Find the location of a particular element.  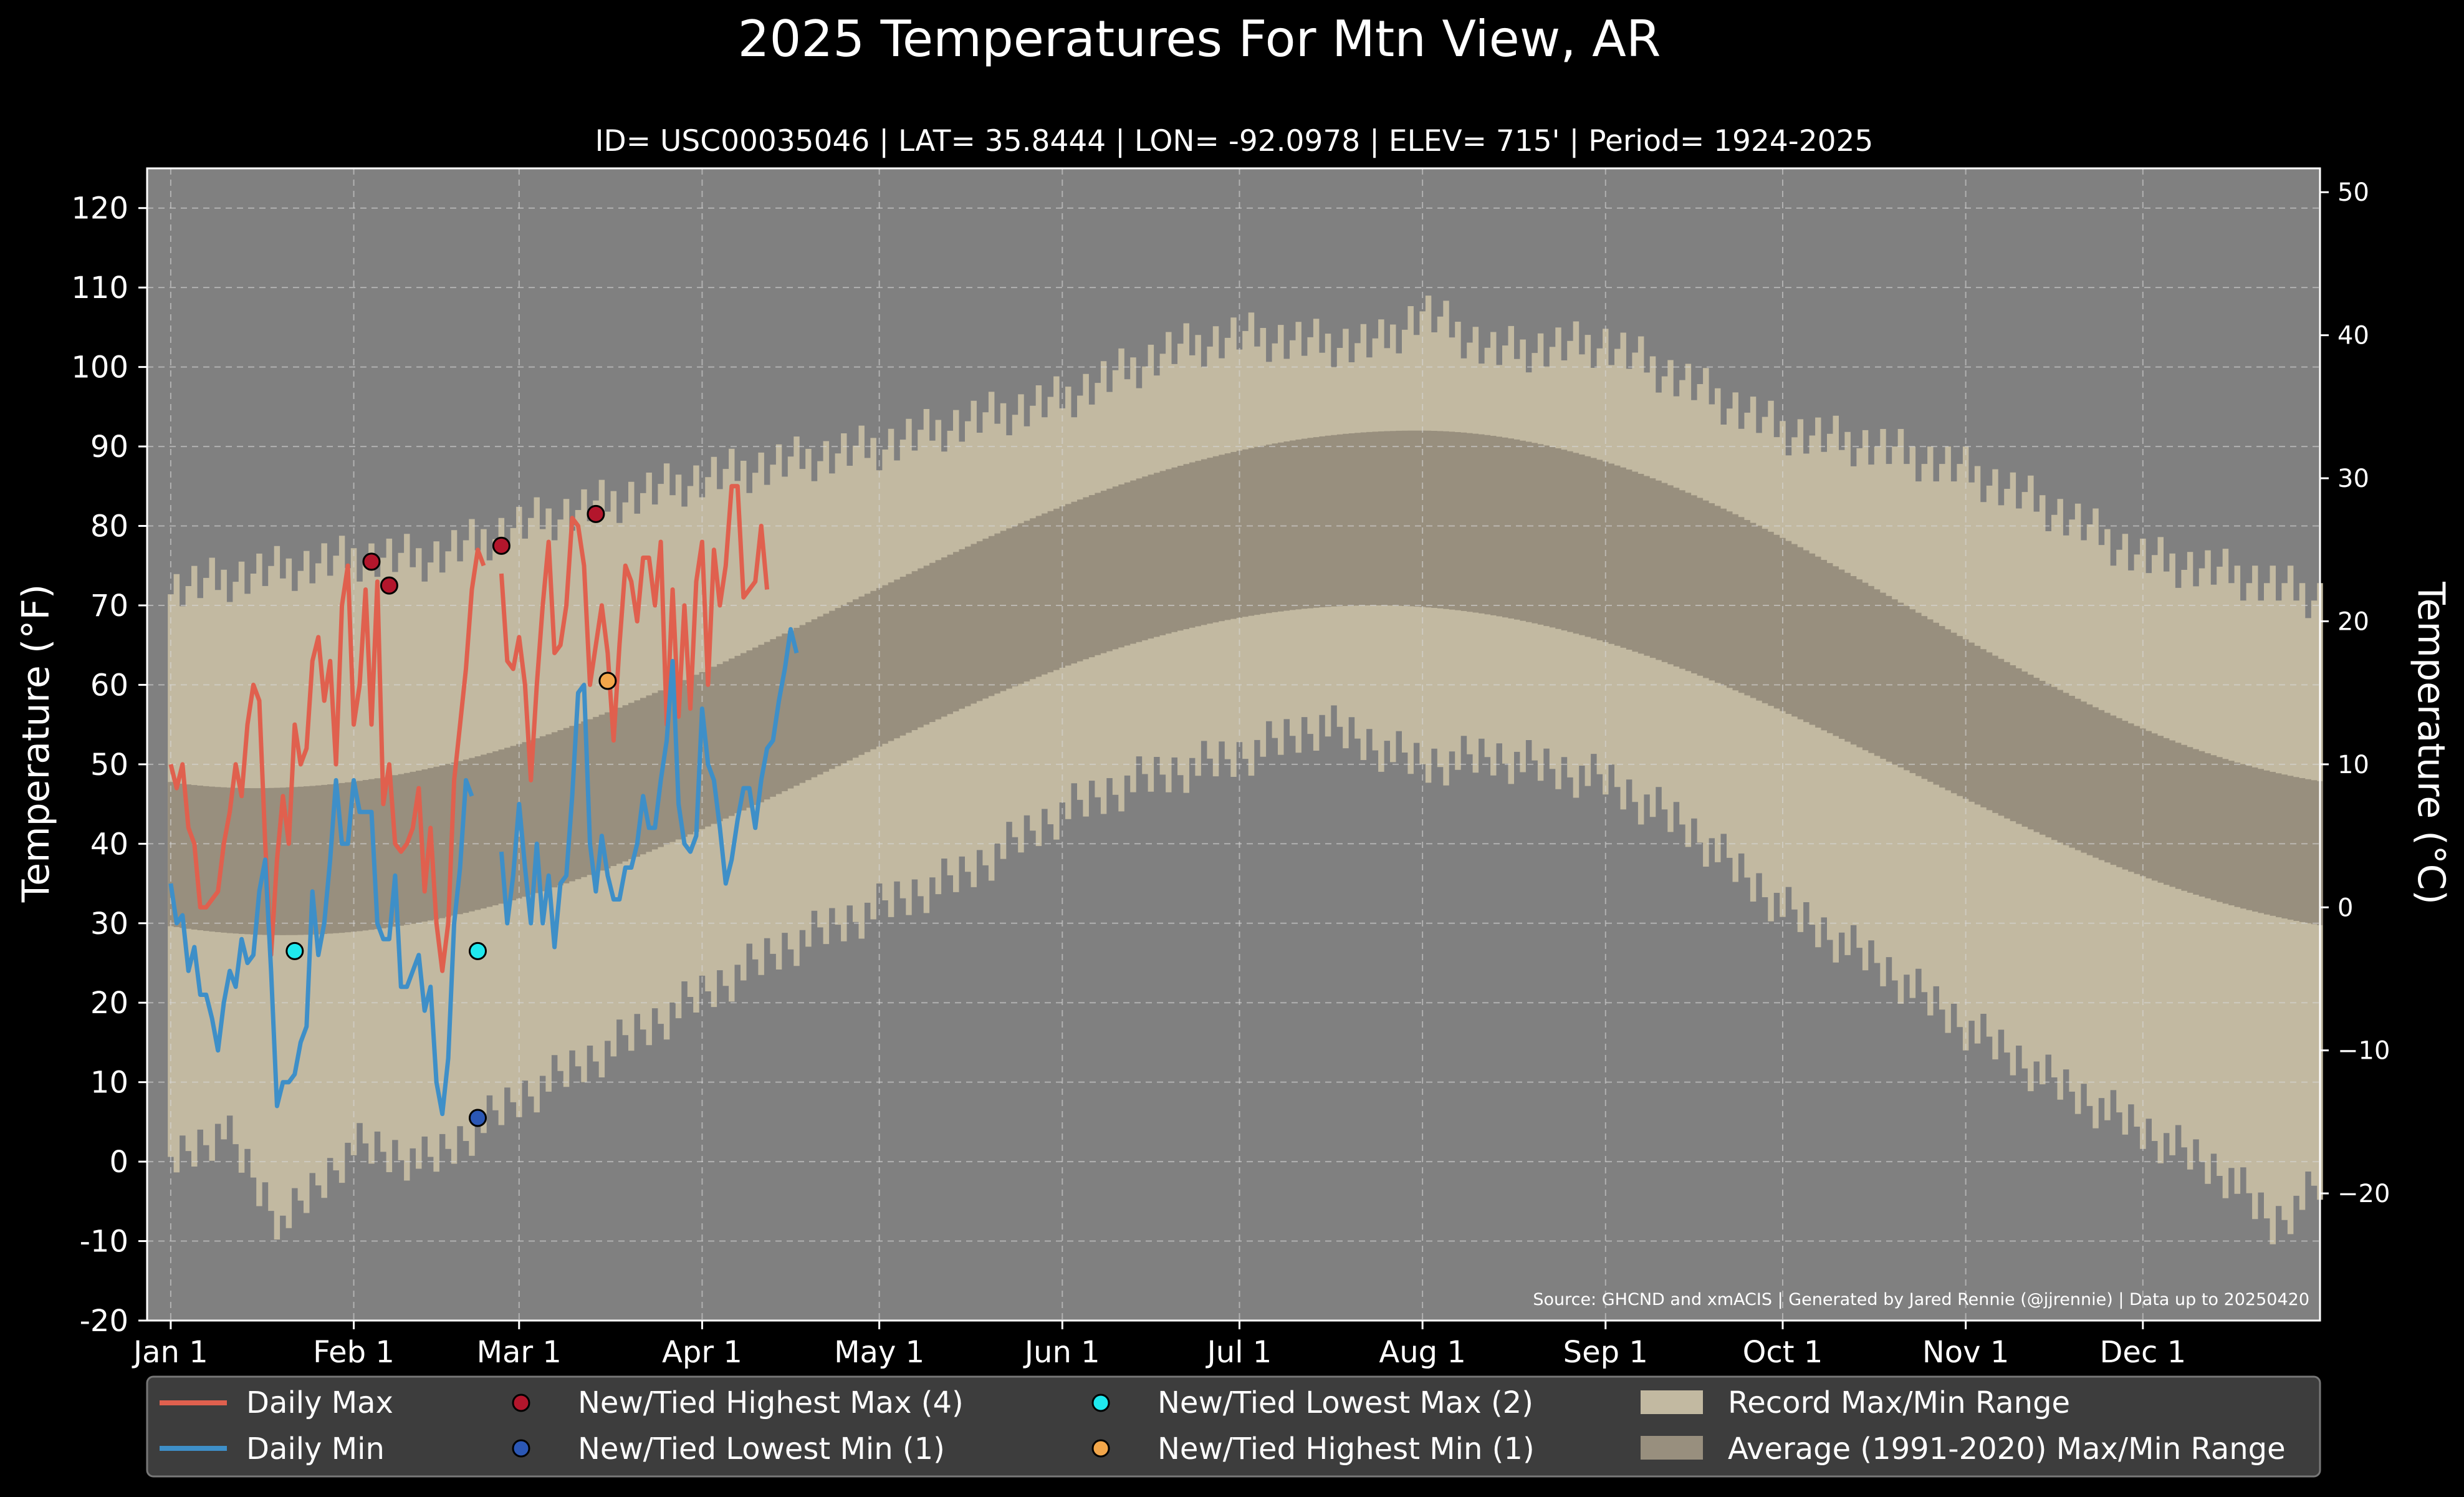

records-layer is located at coordinates (451, 815).